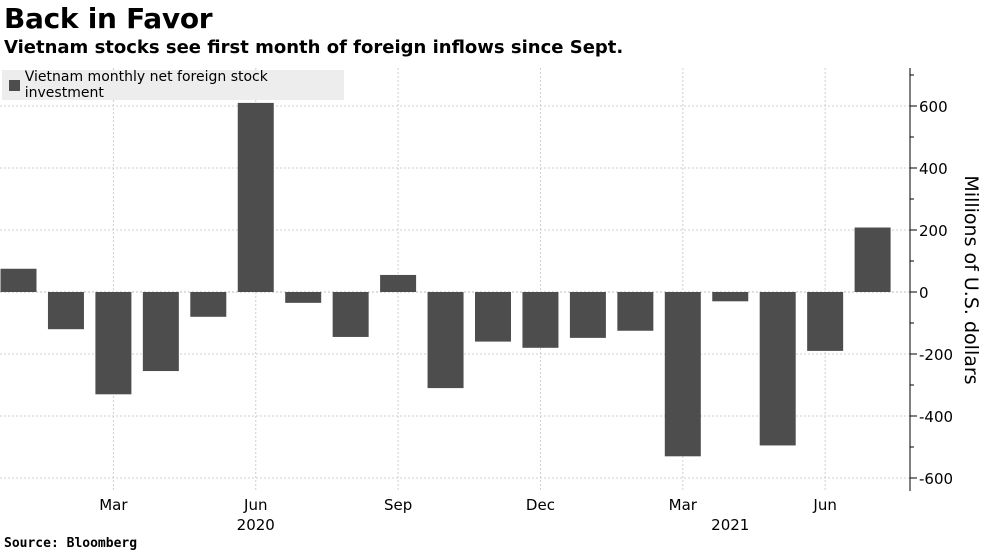 The width and height of the screenshot is (987, 556). What do you see at coordinates (256, 525) in the screenshot?
I see `x-year-label: 2020` at bounding box center [256, 525].